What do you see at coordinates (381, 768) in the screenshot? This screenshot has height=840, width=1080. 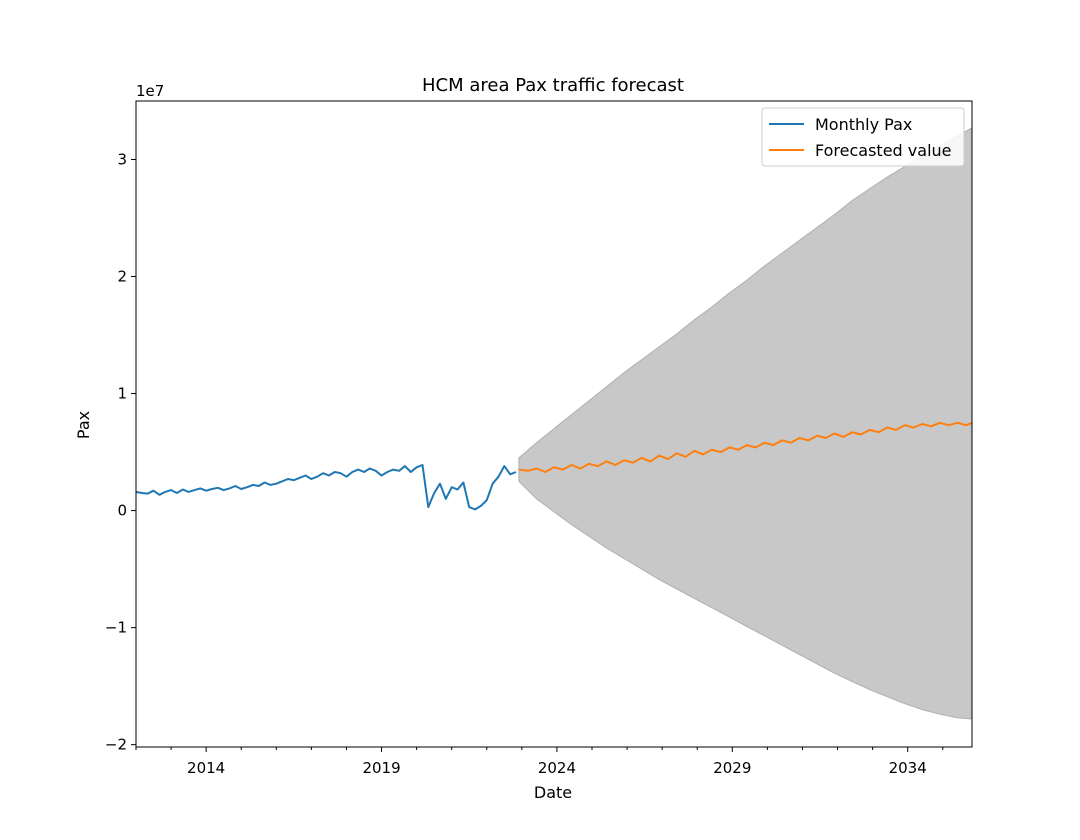 I see `x-tick-label: 2019` at bounding box center [381, 768].